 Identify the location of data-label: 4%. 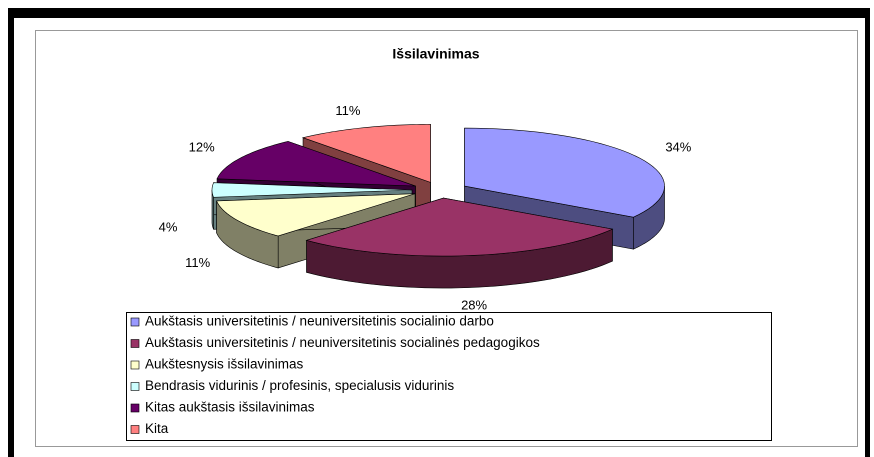
(168, 226).